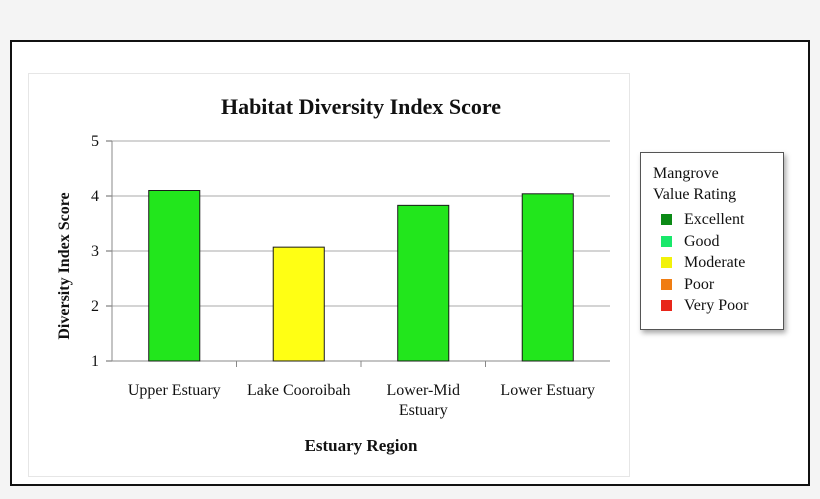 Image resolution: width=820 pixels, height=499 pixels. Describe the element at coordinates (95, 361) in the screenshot. I see `y-tick-label-1: 1` at that location.